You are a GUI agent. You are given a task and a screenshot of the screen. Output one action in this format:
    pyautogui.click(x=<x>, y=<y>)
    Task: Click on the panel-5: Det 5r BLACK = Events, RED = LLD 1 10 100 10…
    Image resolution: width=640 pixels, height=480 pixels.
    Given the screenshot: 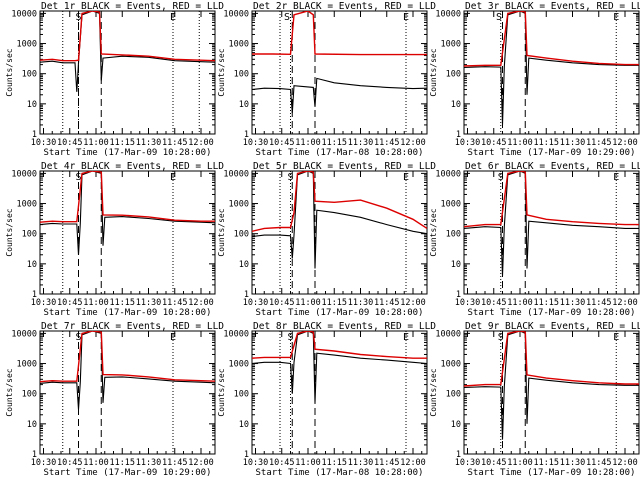 What is the action you would take?
    pyautogui.click(x=326, y=239)
    